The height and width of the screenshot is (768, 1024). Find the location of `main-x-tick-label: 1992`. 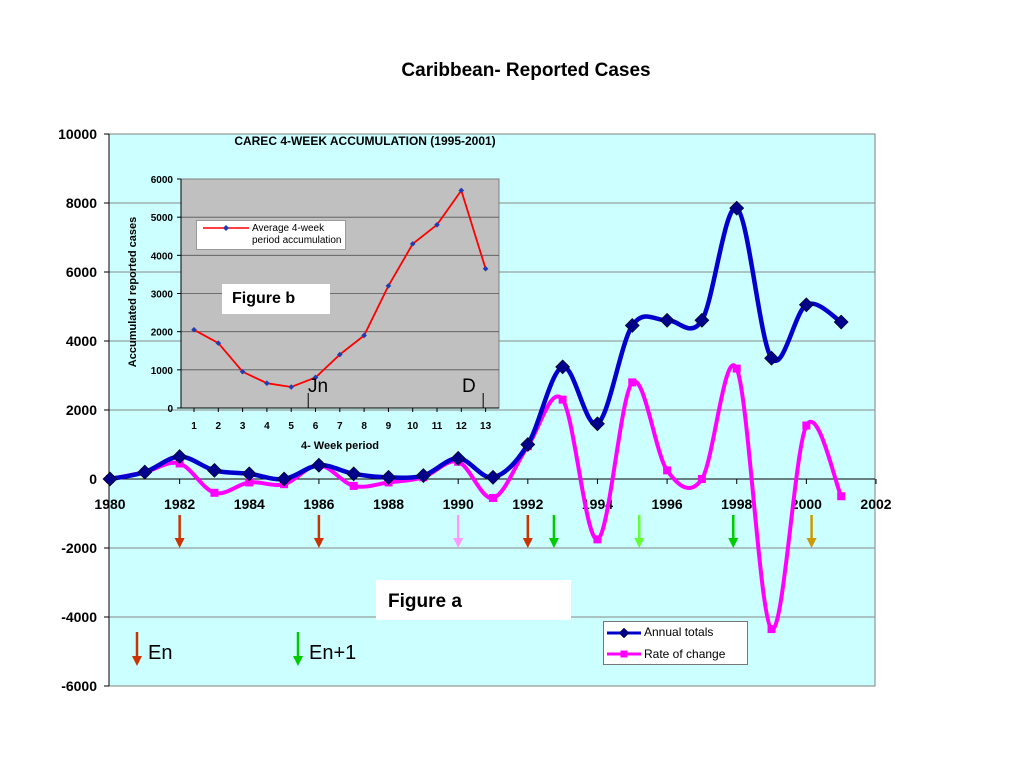

main-x-tick-label: 1992 is located at coordinates (527, 504).